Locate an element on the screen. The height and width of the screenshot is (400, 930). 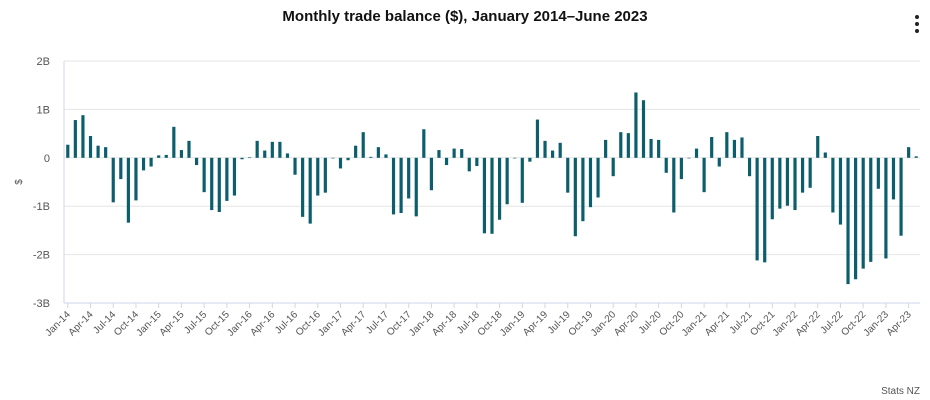
chart-credit: Stats NZ is located at coordinates (900, 391).